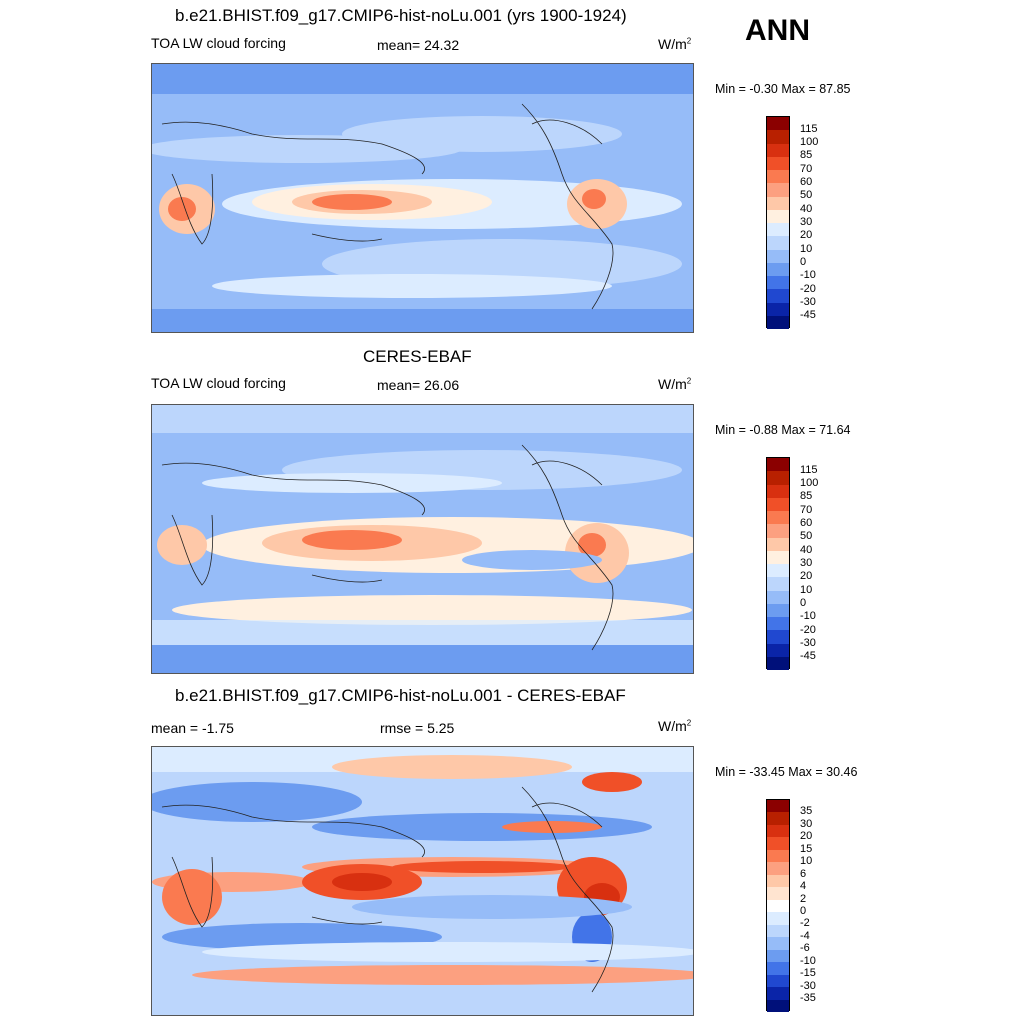 The width and height of the screenshot is (1024, 1024). What do you see at coordinates (806, 496) in the screenshot?
I see `panel-2-colorbar-label: 85` at bounding box center [806, 496].